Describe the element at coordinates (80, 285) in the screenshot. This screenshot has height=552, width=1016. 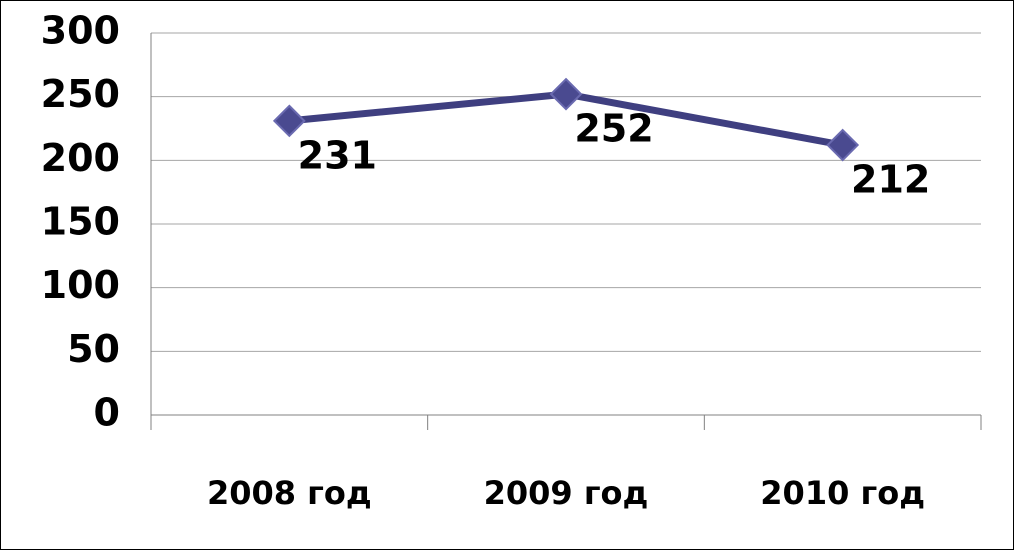
I see `y-tick-label: 100` at that location.